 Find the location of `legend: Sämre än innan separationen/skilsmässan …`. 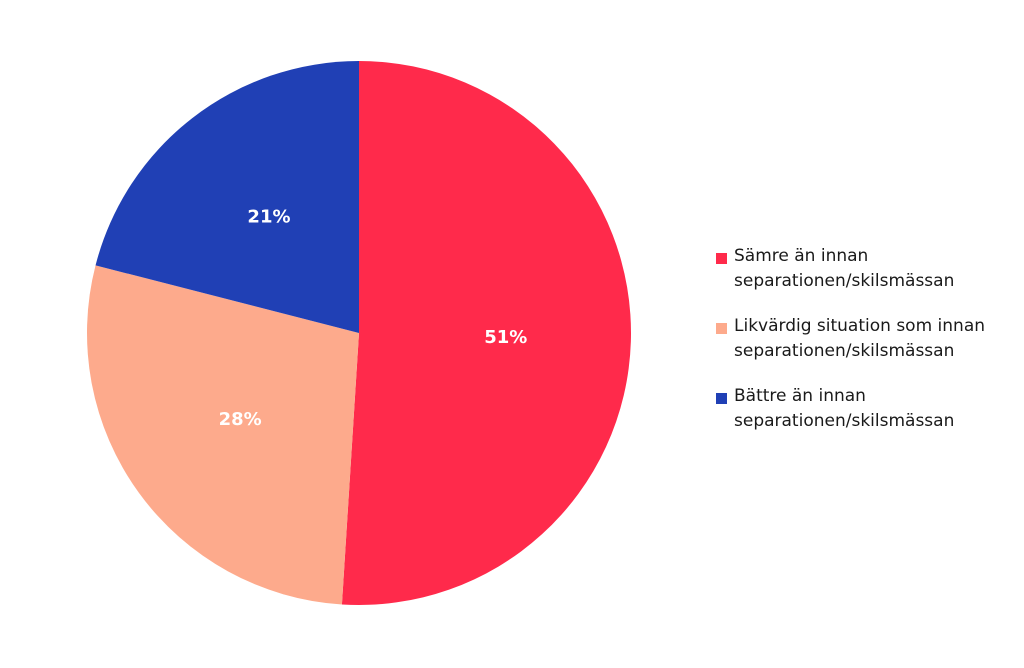

legend: Sämre än innan separationen/skilsmässan … is located at coordinates (866, 349).